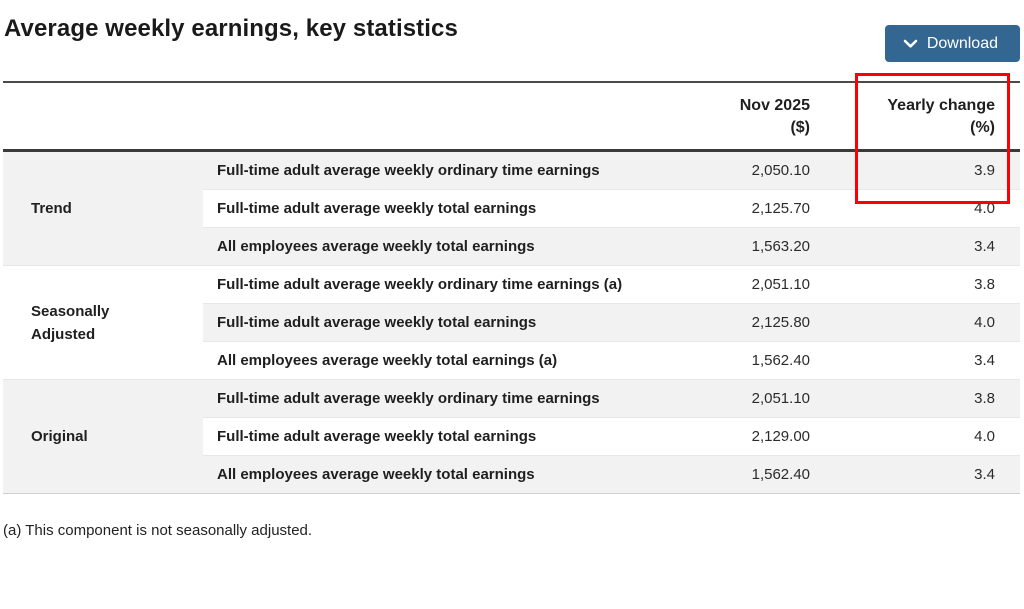 Image resolution: width=1024 pixels, height=609 pixels. I want to click on col-header-period-line1: Nov 2025, so click(774, 105).